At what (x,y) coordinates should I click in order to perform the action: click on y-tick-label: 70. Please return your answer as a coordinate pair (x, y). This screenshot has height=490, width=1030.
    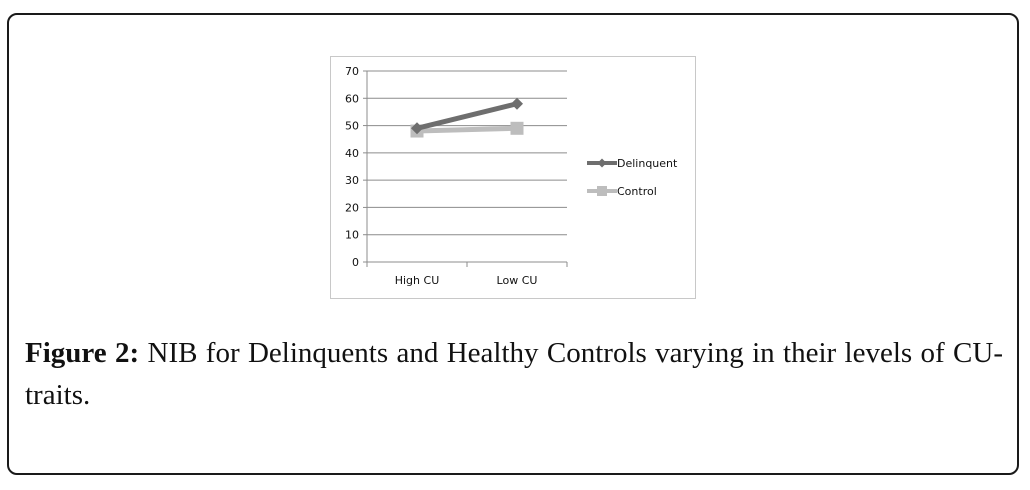
    Looking at the image, I should click on (352, 71).